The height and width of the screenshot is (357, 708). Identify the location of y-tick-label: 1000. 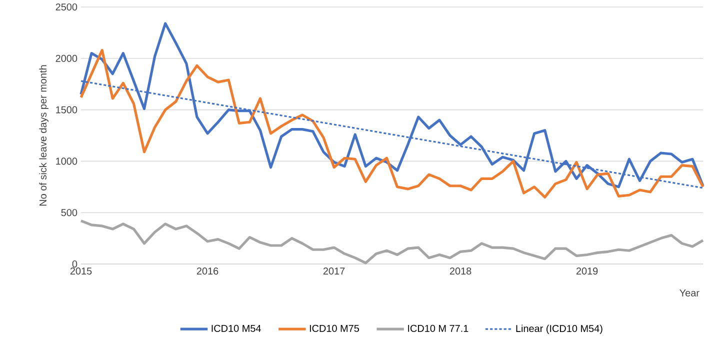
(67, 161).